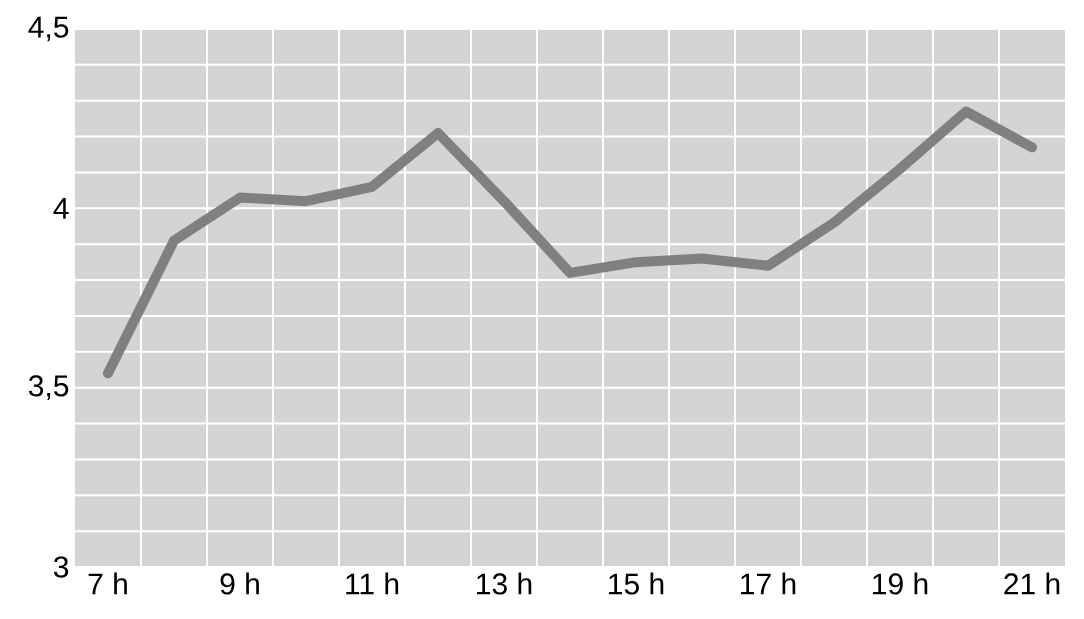  What do you see at coordinates (372, 583) in the screenshot?
I see `x-tick-label: 11 h` at bounding box center [372, 583].